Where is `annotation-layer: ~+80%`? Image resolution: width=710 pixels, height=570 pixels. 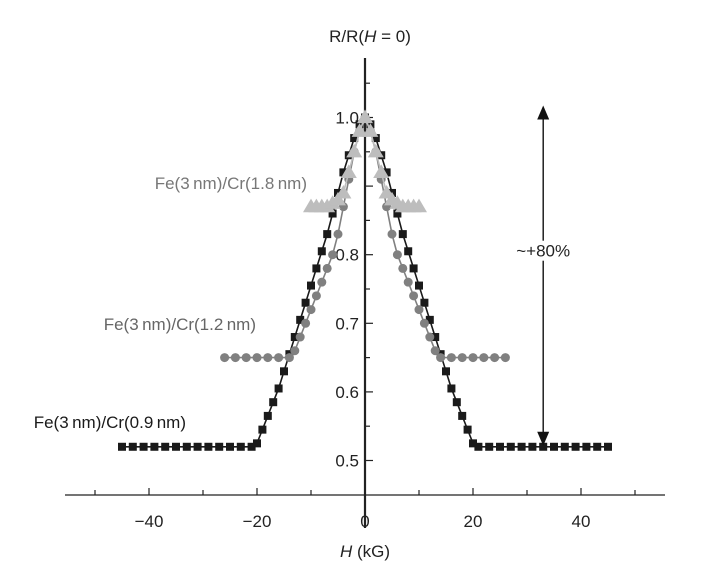 annotation-layer: ~+80% is located at coordinates (543, 275).